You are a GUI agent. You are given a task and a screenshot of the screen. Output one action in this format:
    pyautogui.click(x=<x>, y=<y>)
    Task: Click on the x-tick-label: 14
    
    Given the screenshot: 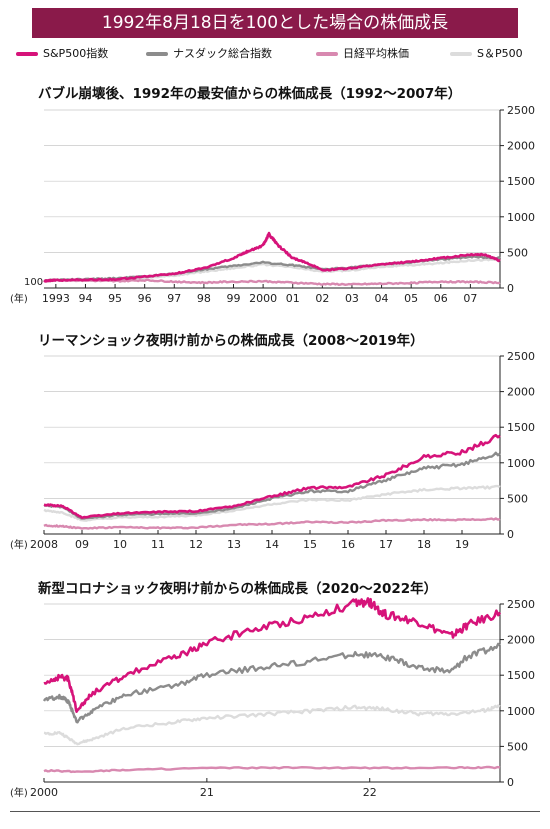 What is the action you would take?
    pyautogui.click(x=272, y=544)
    